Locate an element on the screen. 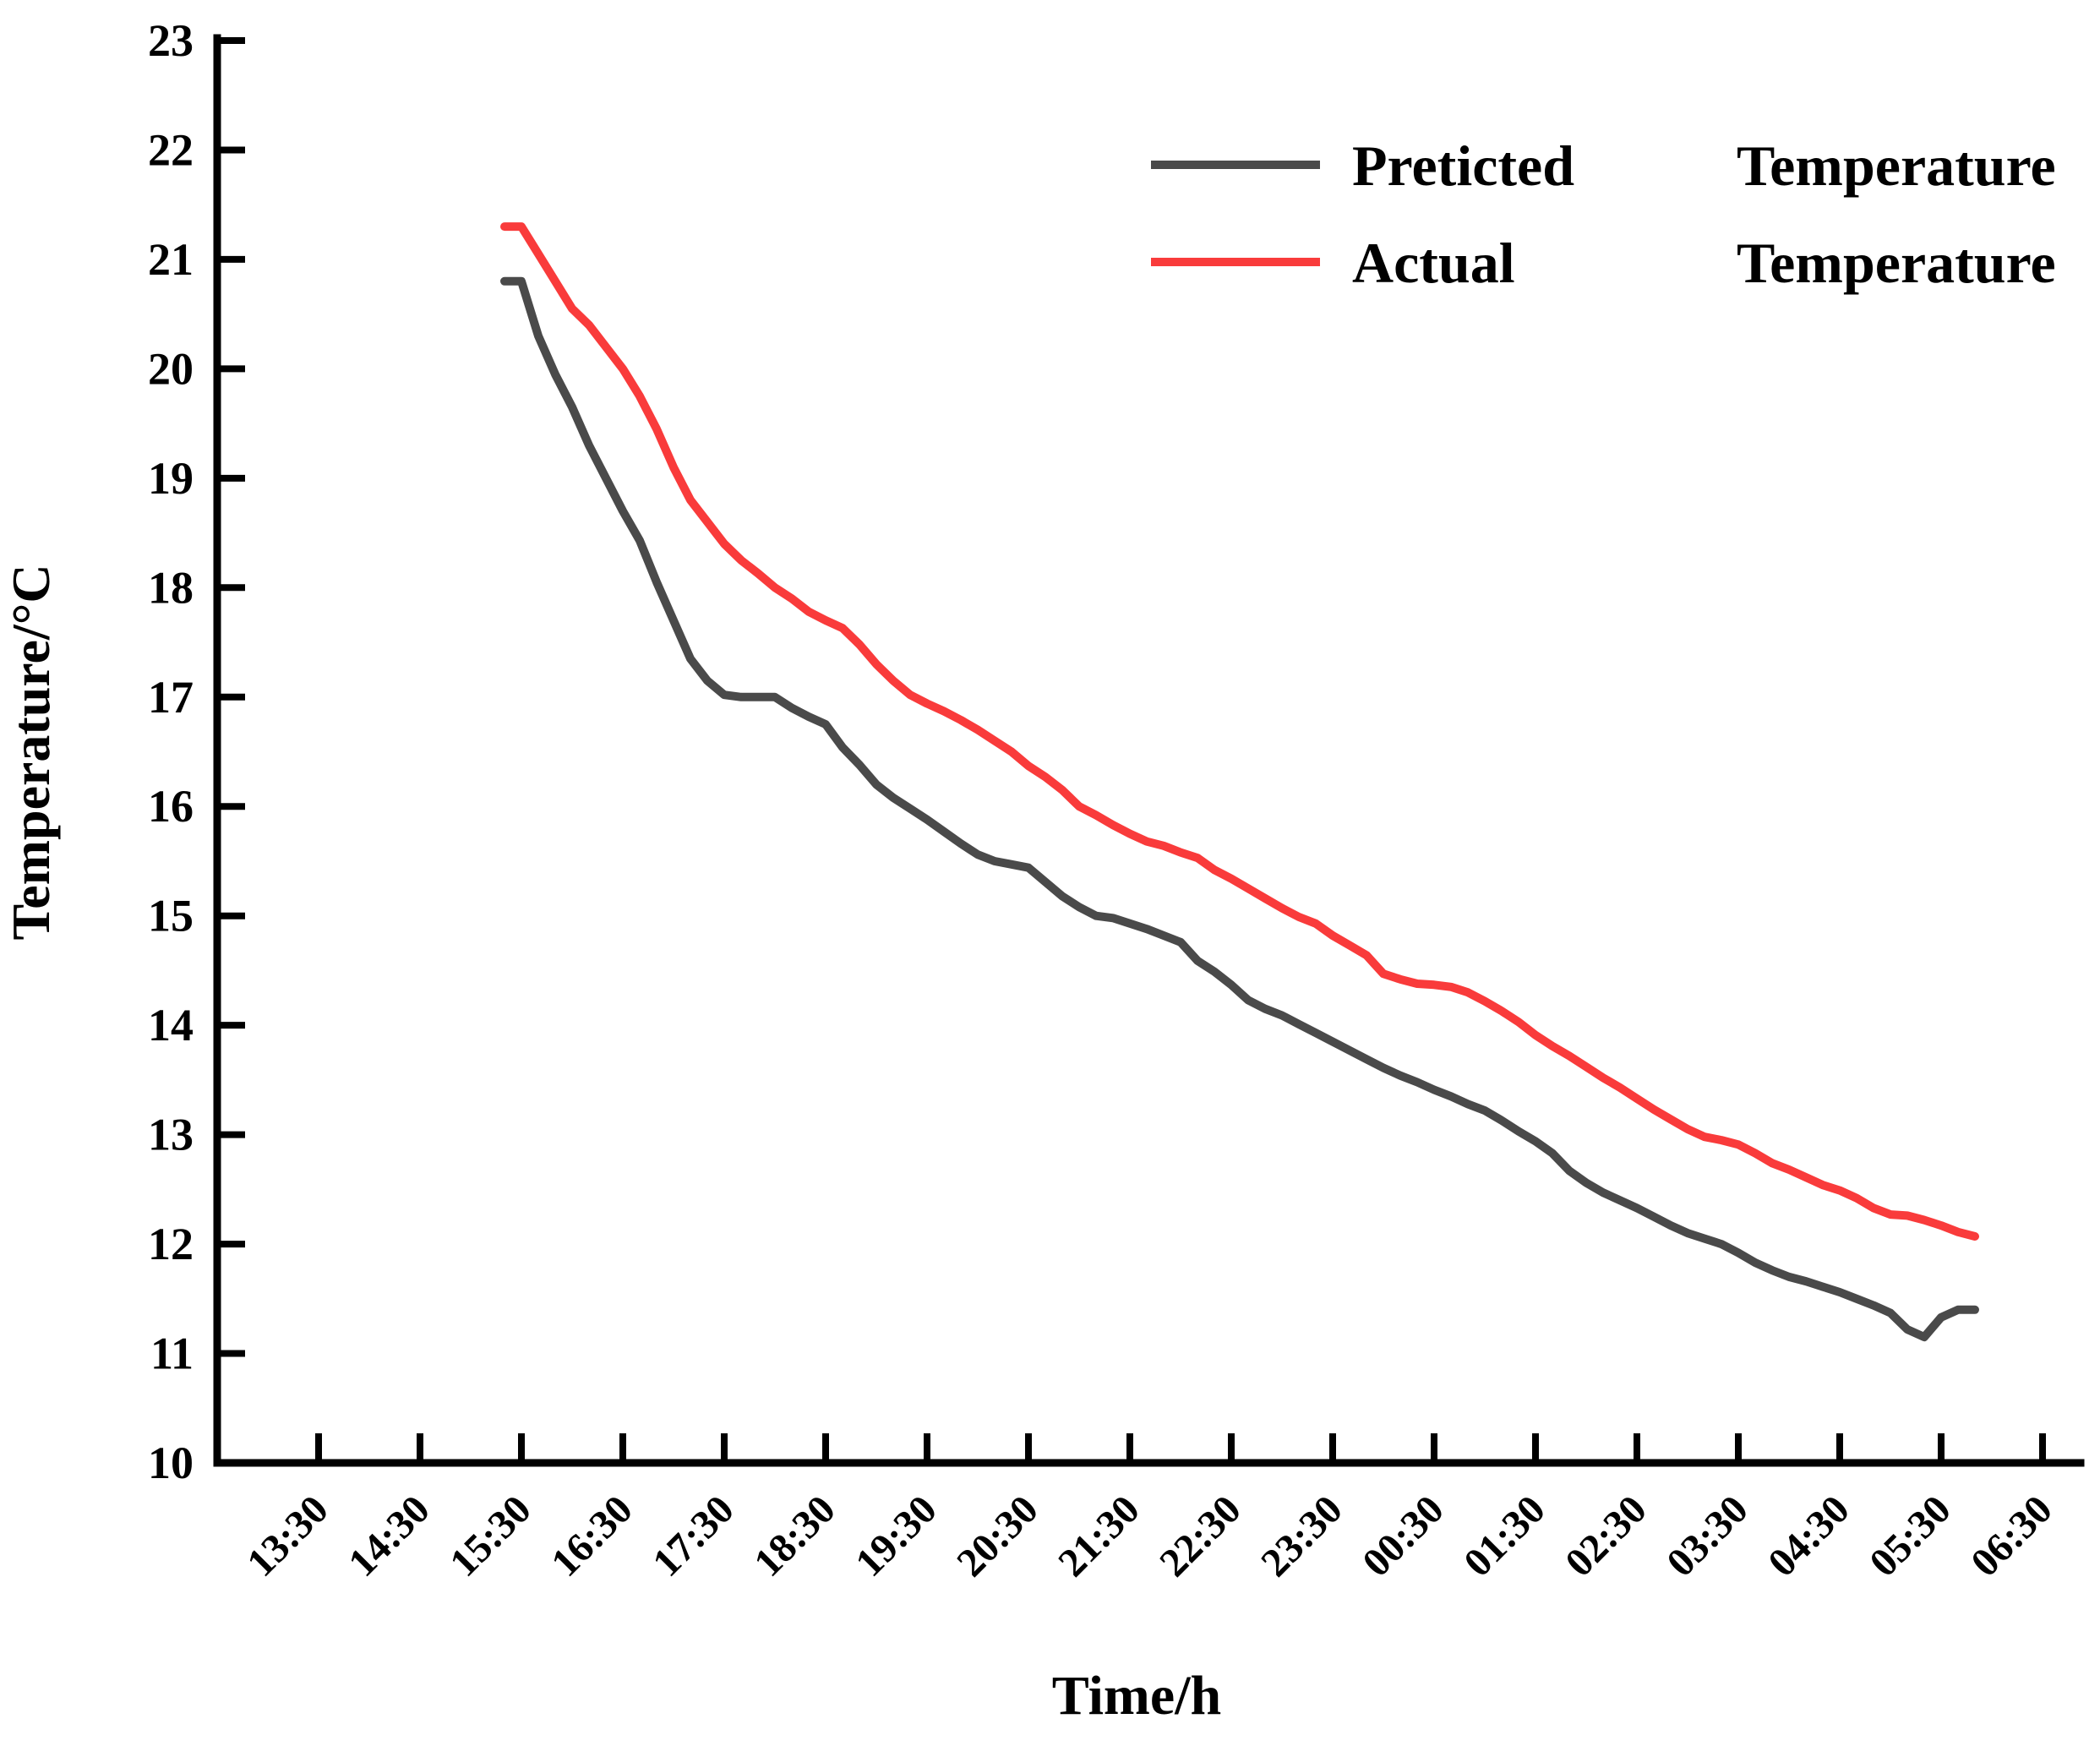  x-tick-label: 21:30 is located at coordinates (1099, 1536).